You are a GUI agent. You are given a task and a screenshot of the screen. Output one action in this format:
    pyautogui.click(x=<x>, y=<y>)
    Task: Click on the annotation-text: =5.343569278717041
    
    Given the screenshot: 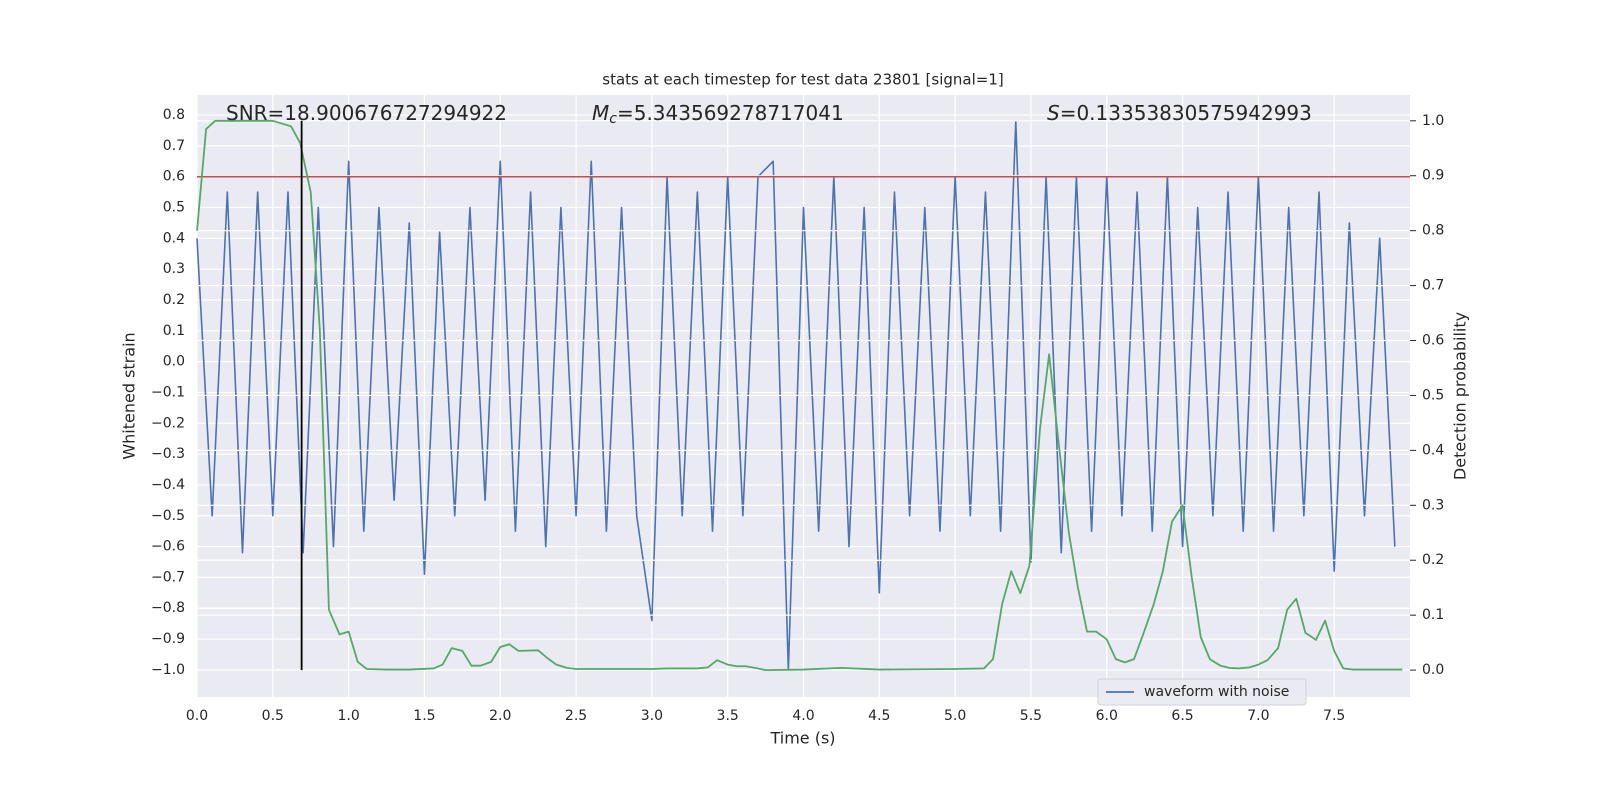 What is the action you would take?
    pyautogui.click(x=730, y=113)
    